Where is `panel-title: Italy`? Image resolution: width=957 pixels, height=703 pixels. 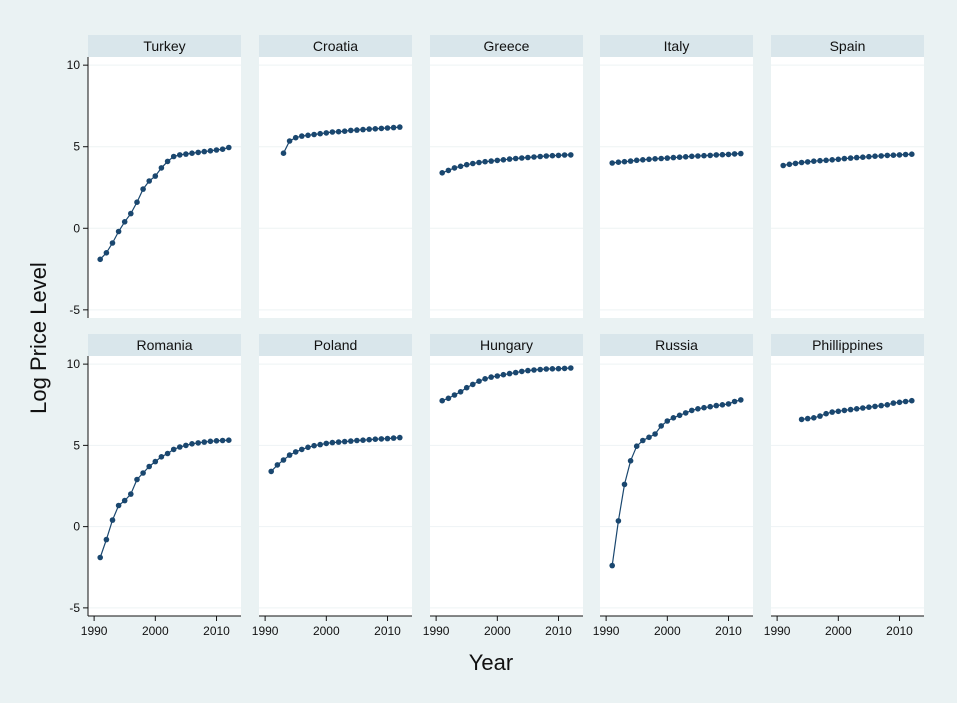
panel-title: Italy is located at coordinates (677, 46).